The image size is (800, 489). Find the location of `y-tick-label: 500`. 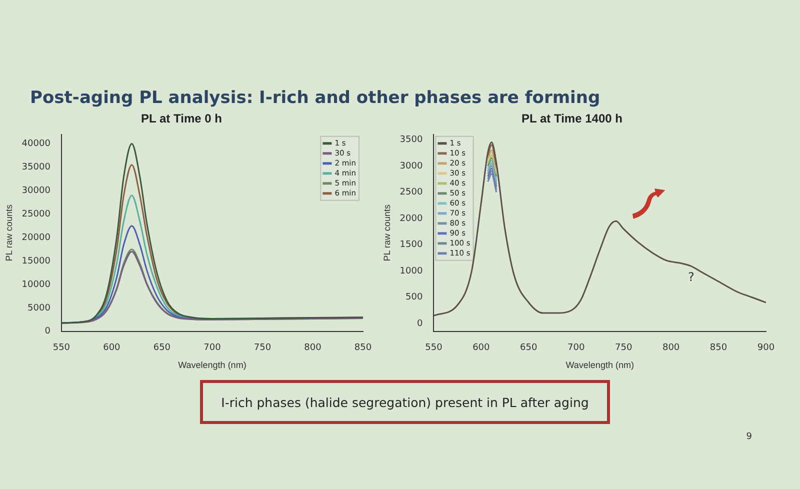

y-tick-label: 500 is located at coordinates (414, 297).